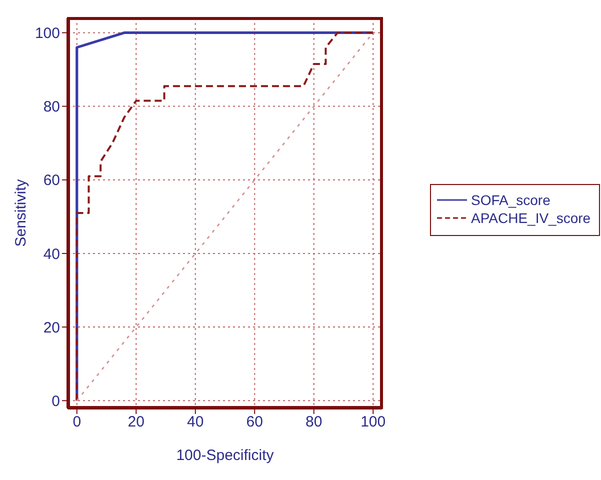  Describe the element at coordinates (56, 401) in the screenshot. I see `y-tick-label: 0` at that location.